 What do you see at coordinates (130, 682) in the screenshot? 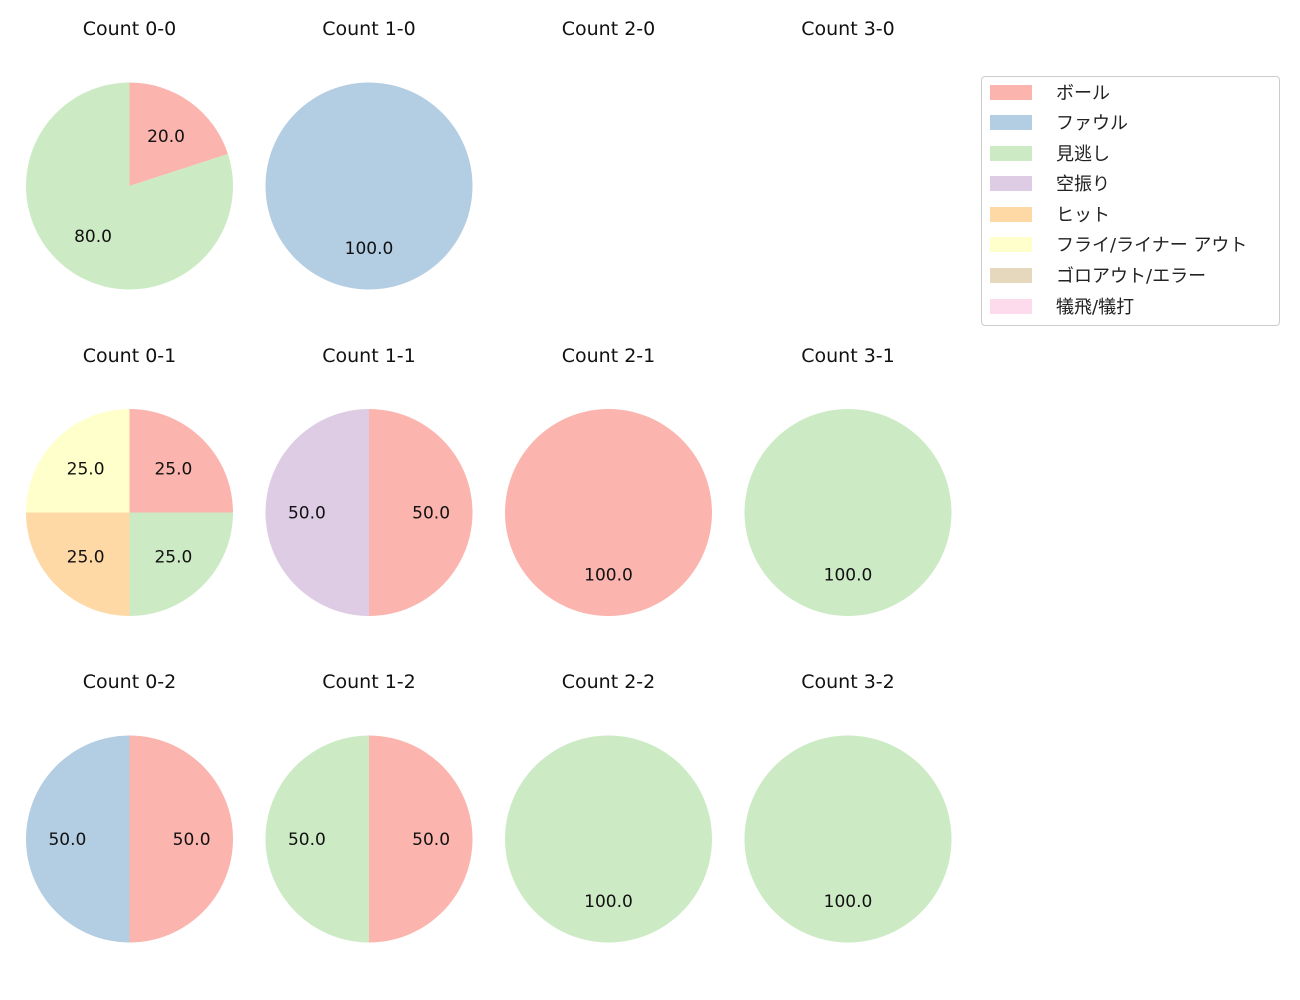
I see `pie-title: Count 0-2` at bounding box center [130, 682].